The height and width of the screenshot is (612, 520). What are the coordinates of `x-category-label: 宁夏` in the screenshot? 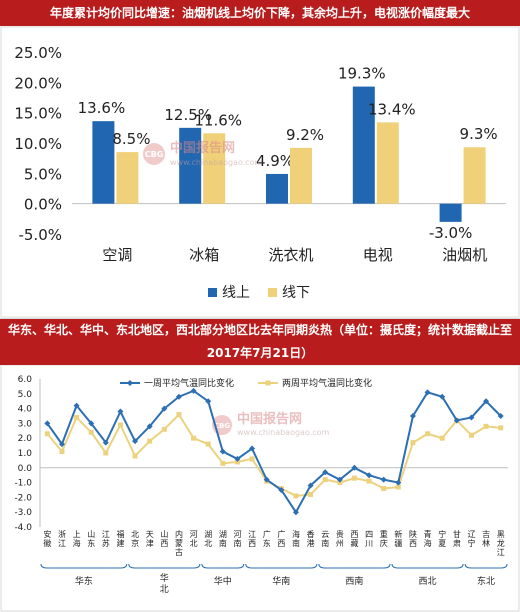 It's located at (442, 538).